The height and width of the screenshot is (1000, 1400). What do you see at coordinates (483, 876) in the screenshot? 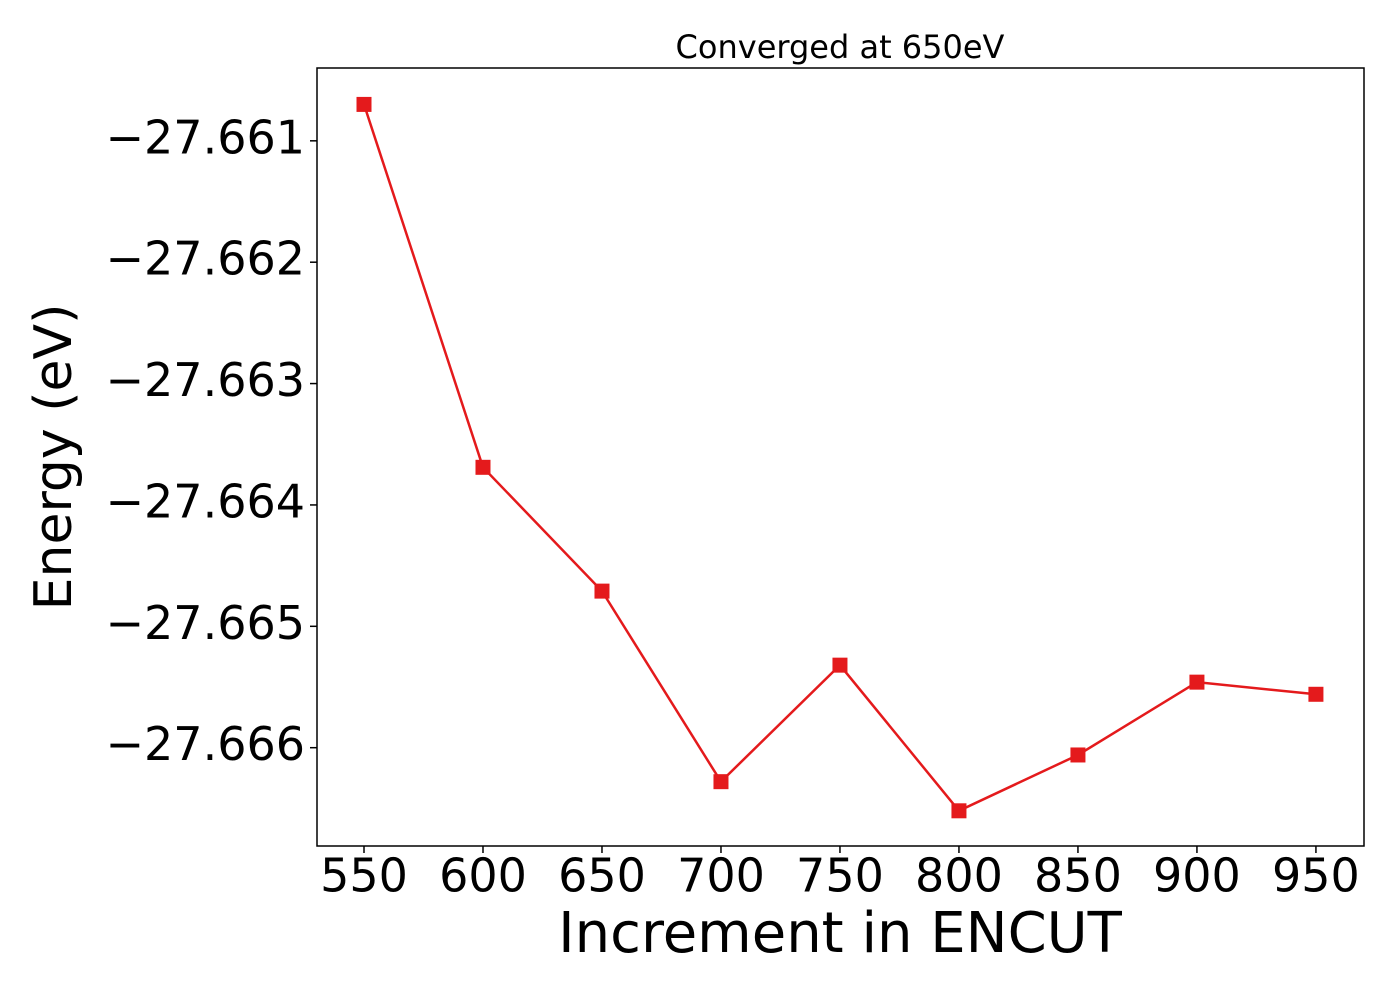
I see `x-tick-label: 600` at bounding box center [483, 876].